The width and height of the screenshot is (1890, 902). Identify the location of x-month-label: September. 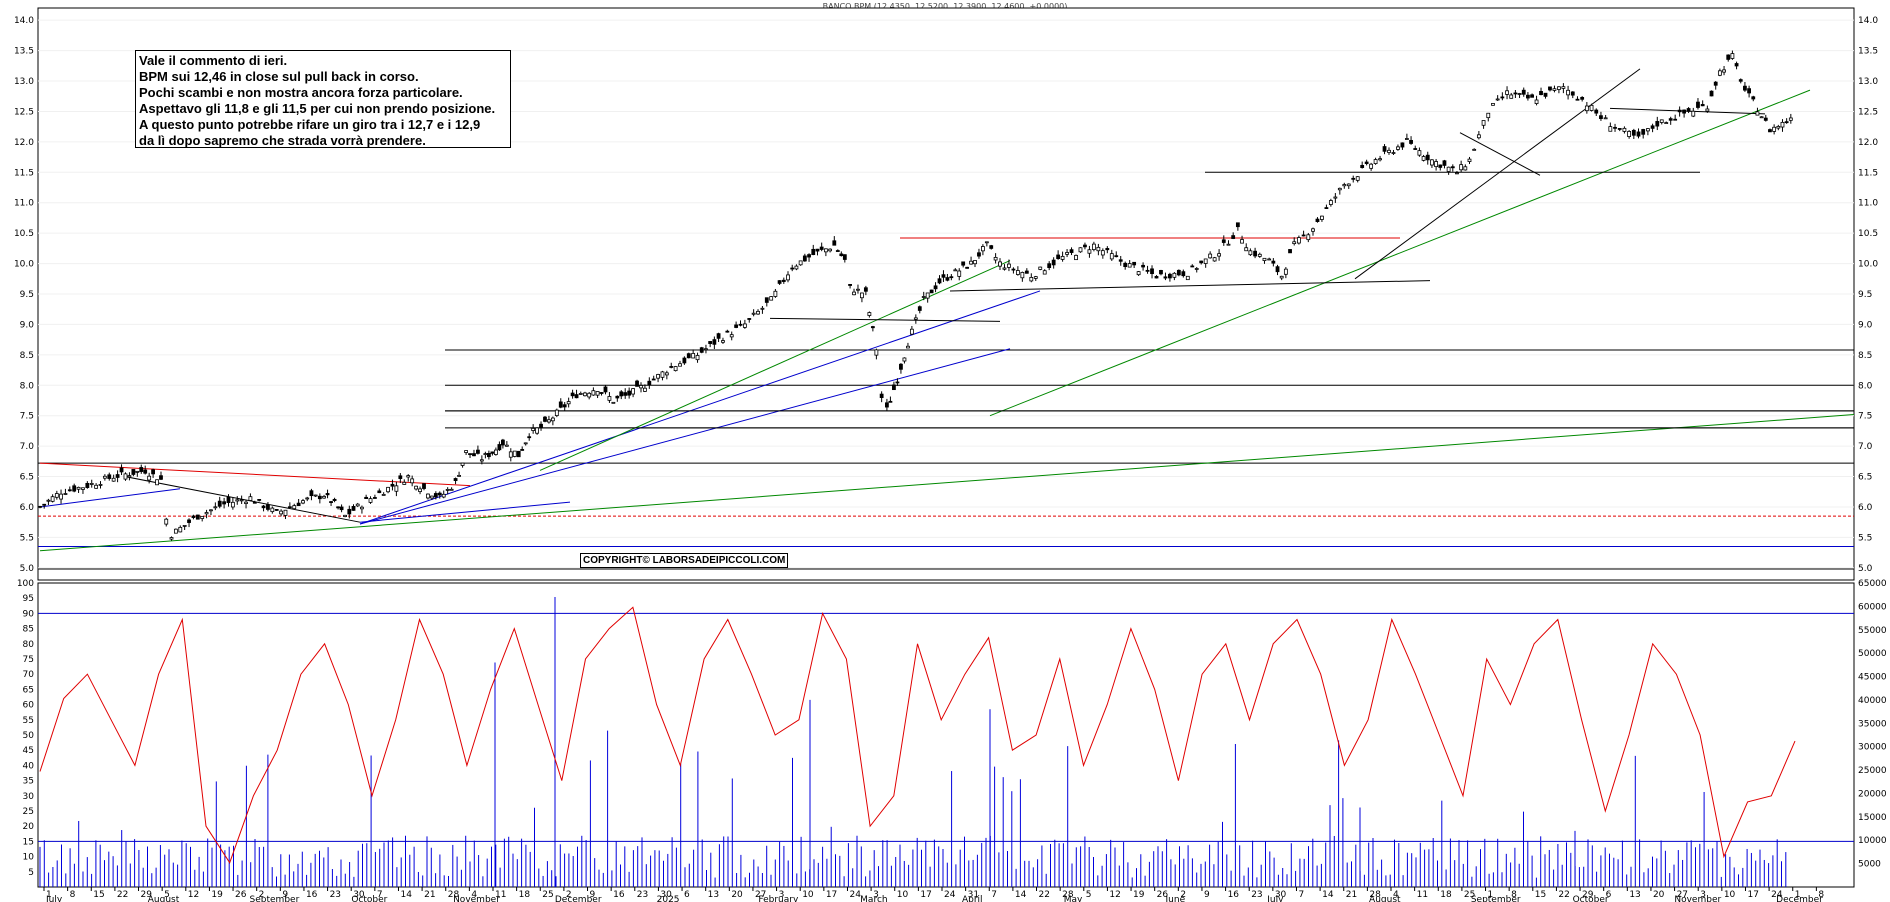
(275, 898).